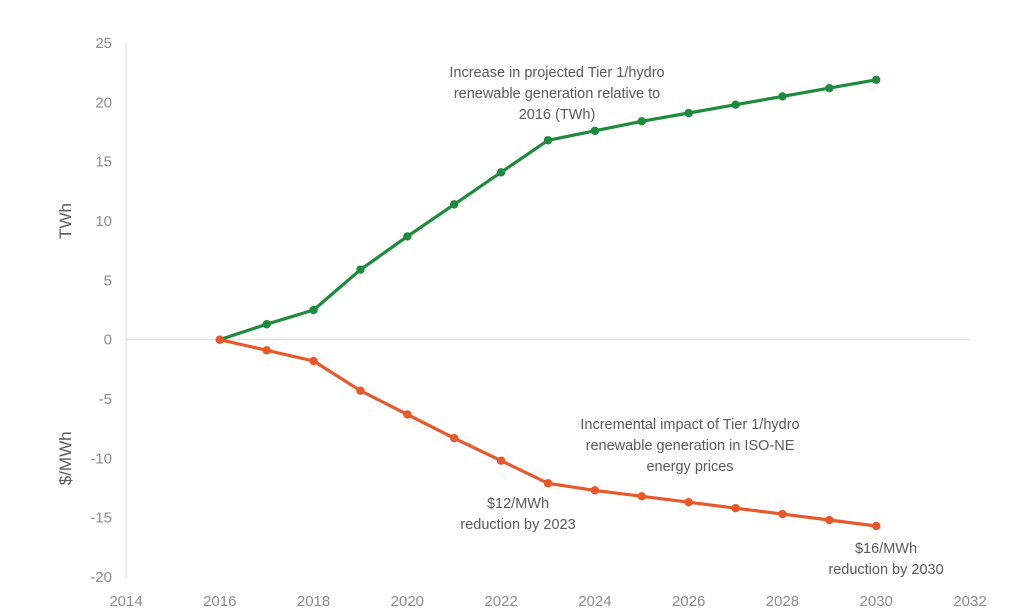 The height and width of the screenshot is (615, 1024). What do you see at coordinates (108, 280) in the screenshot?
I see `y-tick-label: 5` at bounding box center [108, 280].